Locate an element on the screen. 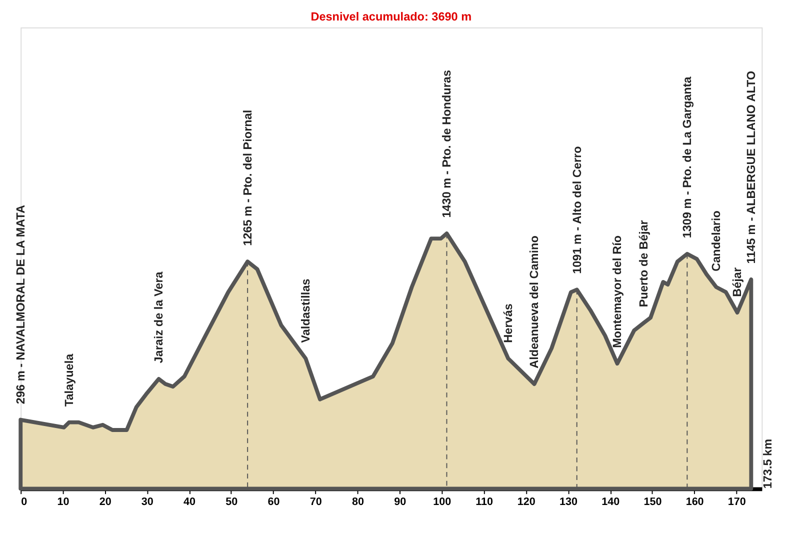 This screenshot has width=799, height=537. annotation: 1145 m - ALBERGUE LLANO ALTO is located at coordinates (751, 167).